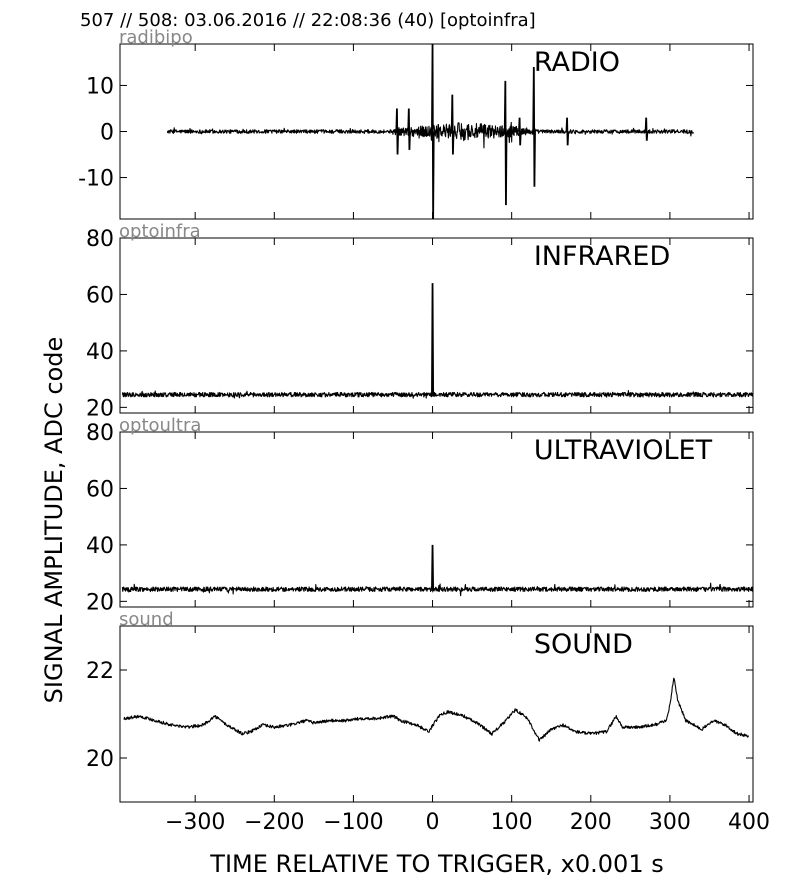  I want to click on x-tick-label: −200, so click(274, 822).